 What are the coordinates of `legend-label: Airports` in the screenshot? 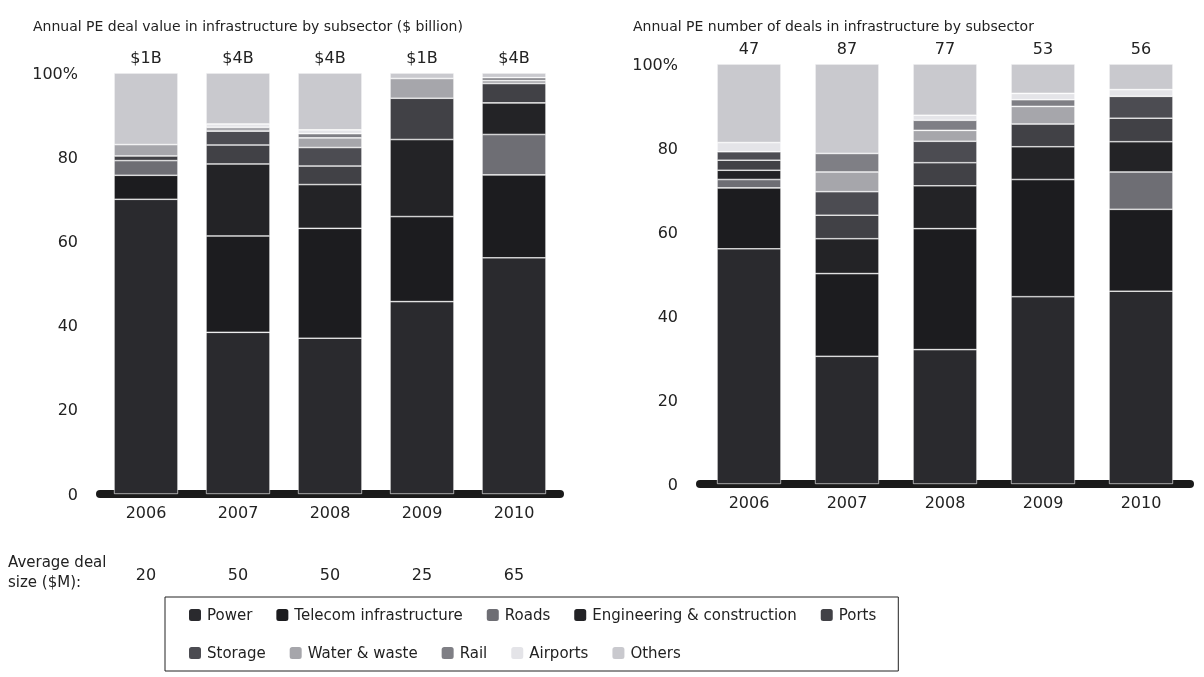 It's located at (559, 653).